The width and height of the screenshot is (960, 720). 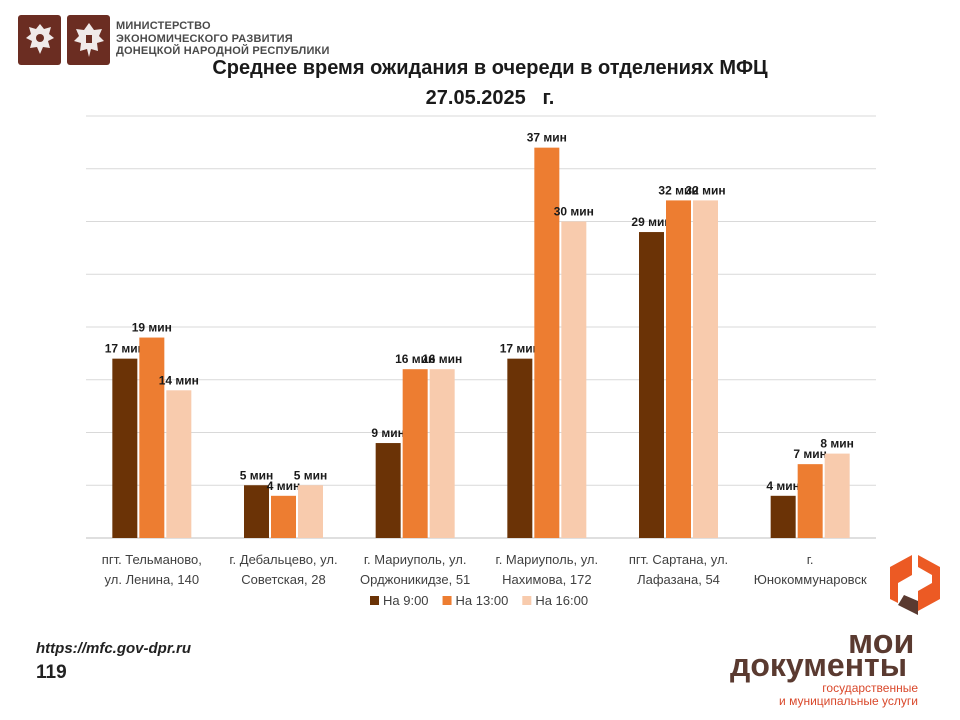 What do you see at coordinates (561, 600) in the screenshot?
I see `legend-label: На 16:00` at bounding box center [561, 600].